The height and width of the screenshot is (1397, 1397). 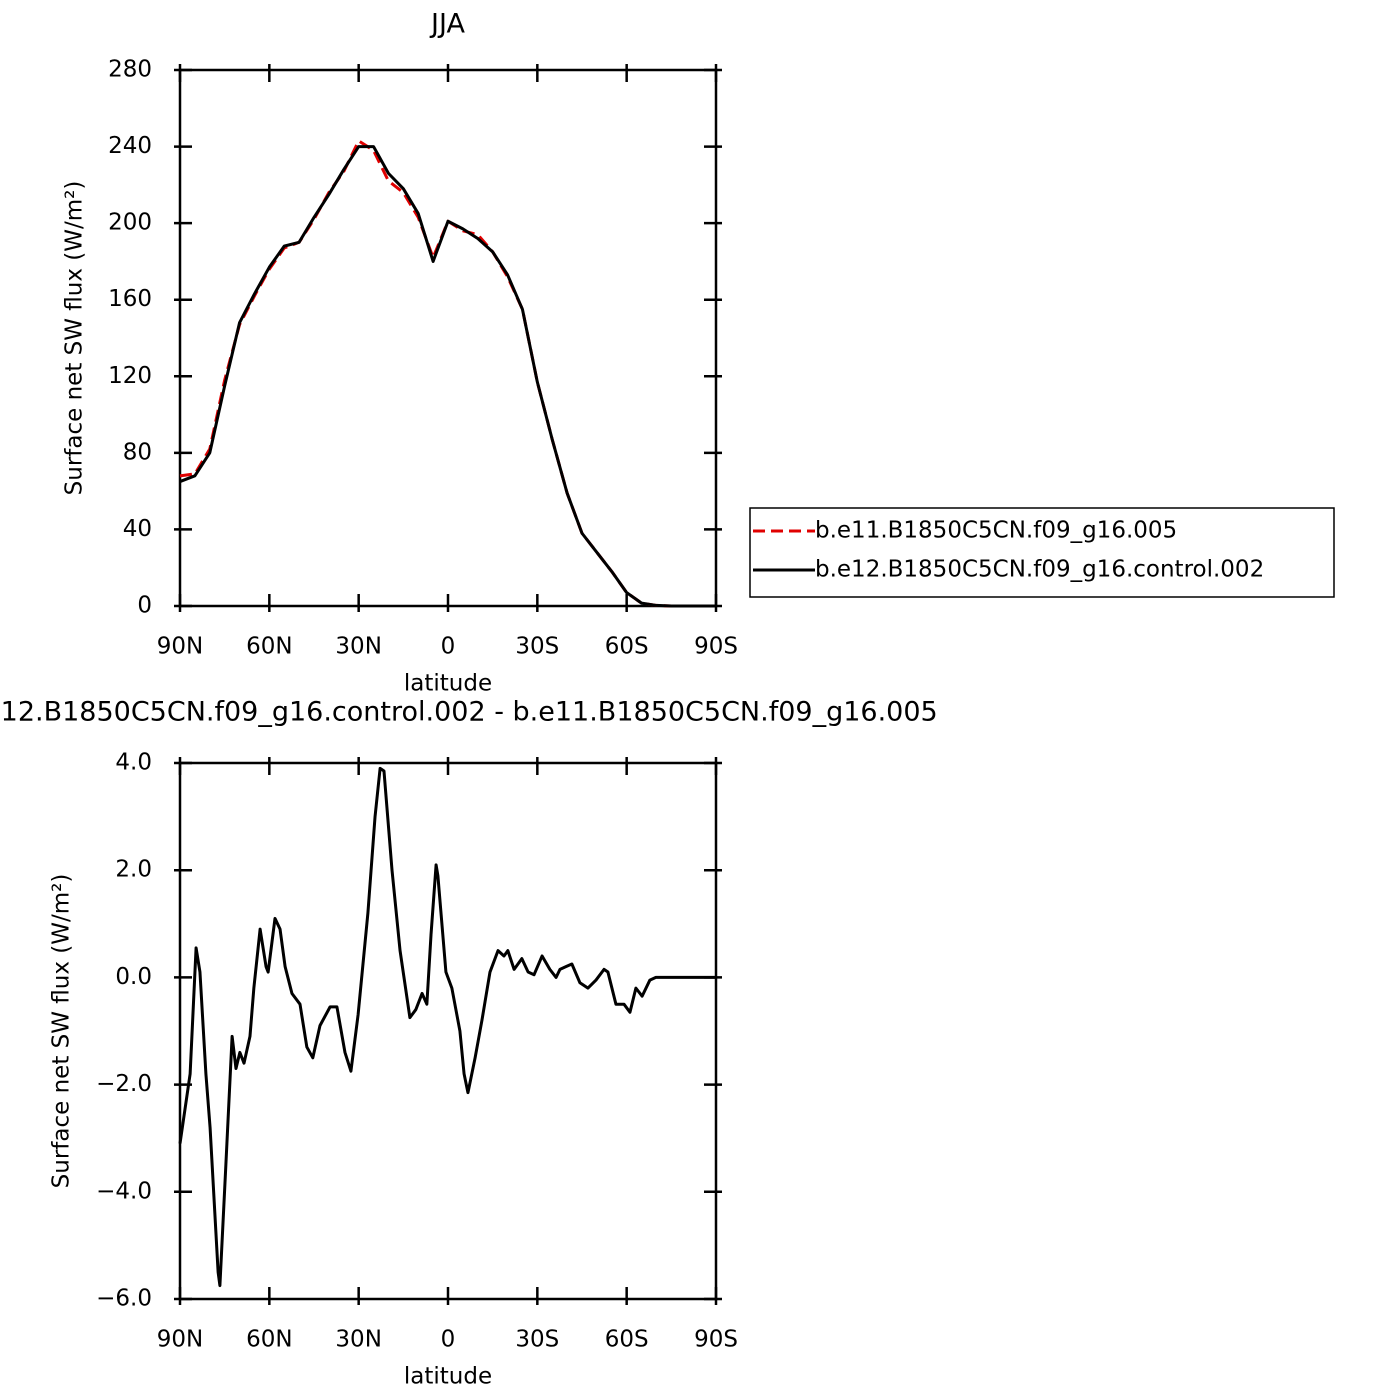 I want to click on y-tick-label: −2.0, so click(x=124, y=1084).